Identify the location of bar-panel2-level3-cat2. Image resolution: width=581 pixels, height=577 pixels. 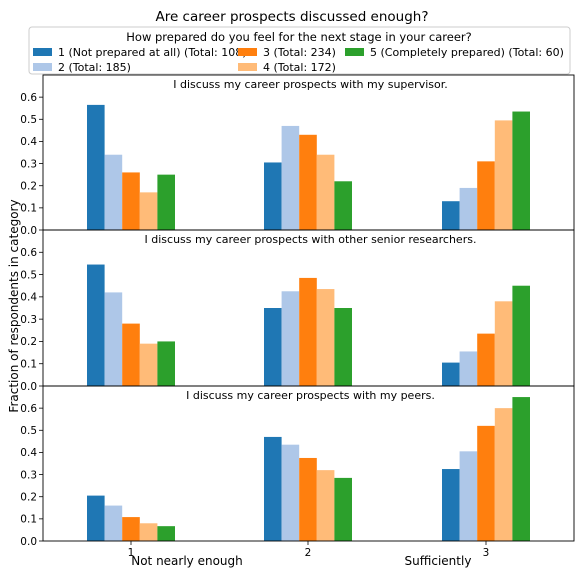
(308, 331).